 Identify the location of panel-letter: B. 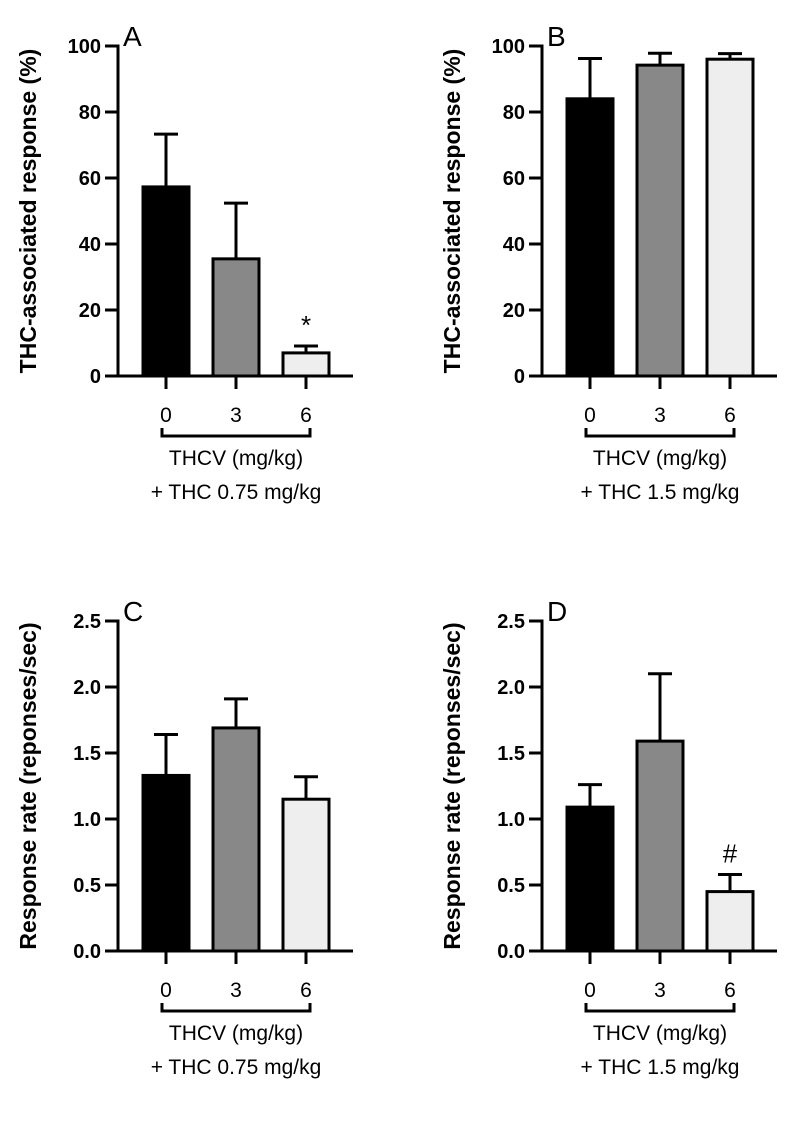
(556, 36).